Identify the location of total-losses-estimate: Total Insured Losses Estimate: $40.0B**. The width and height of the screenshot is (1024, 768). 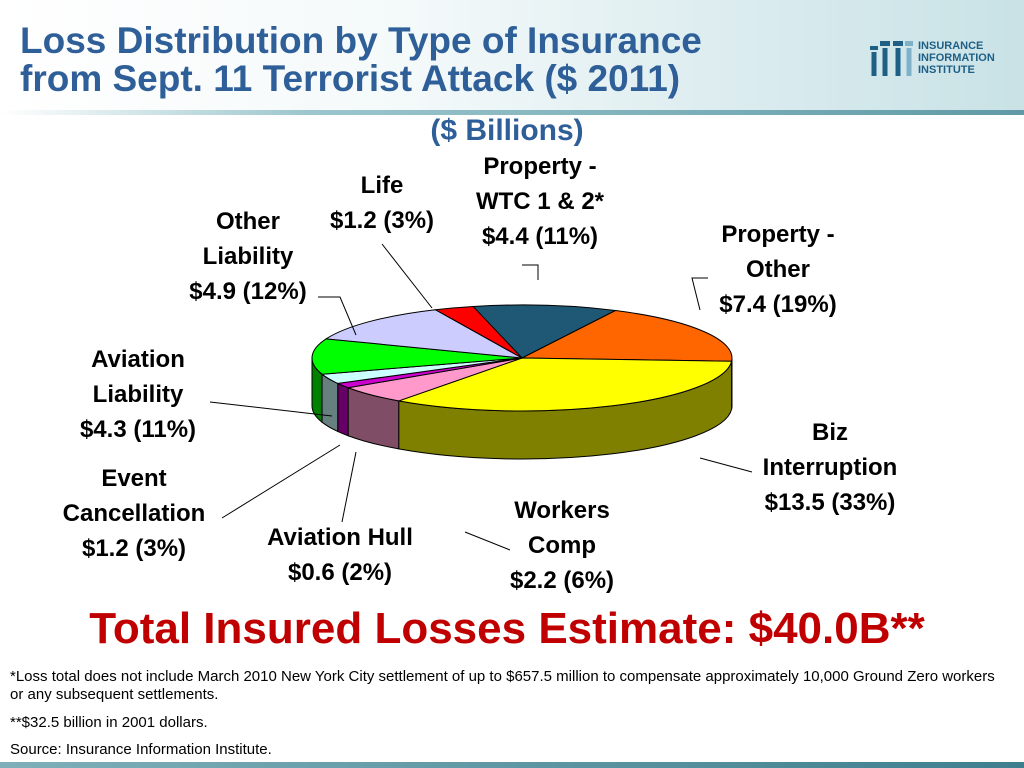
(507, 628).